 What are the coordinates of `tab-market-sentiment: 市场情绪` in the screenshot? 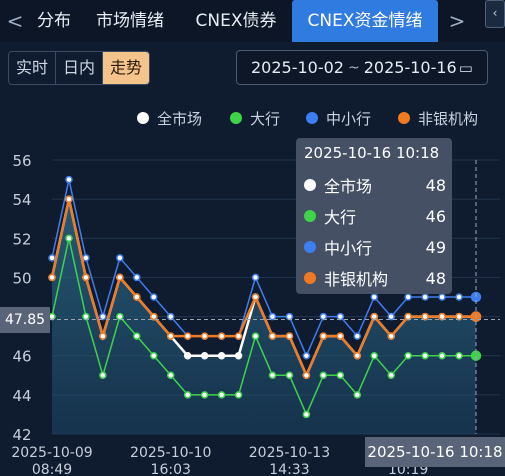 It's located at (130, 21).